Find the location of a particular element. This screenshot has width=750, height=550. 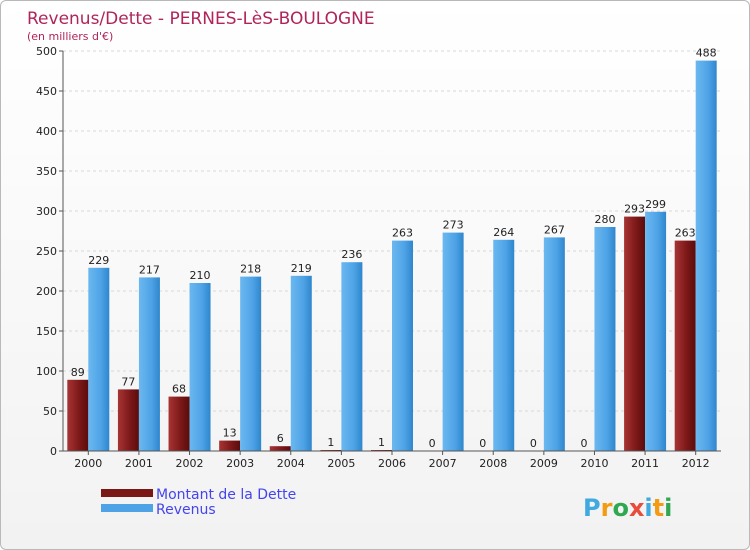

y-tick-label: 150 is located at coordinates (46, 331).